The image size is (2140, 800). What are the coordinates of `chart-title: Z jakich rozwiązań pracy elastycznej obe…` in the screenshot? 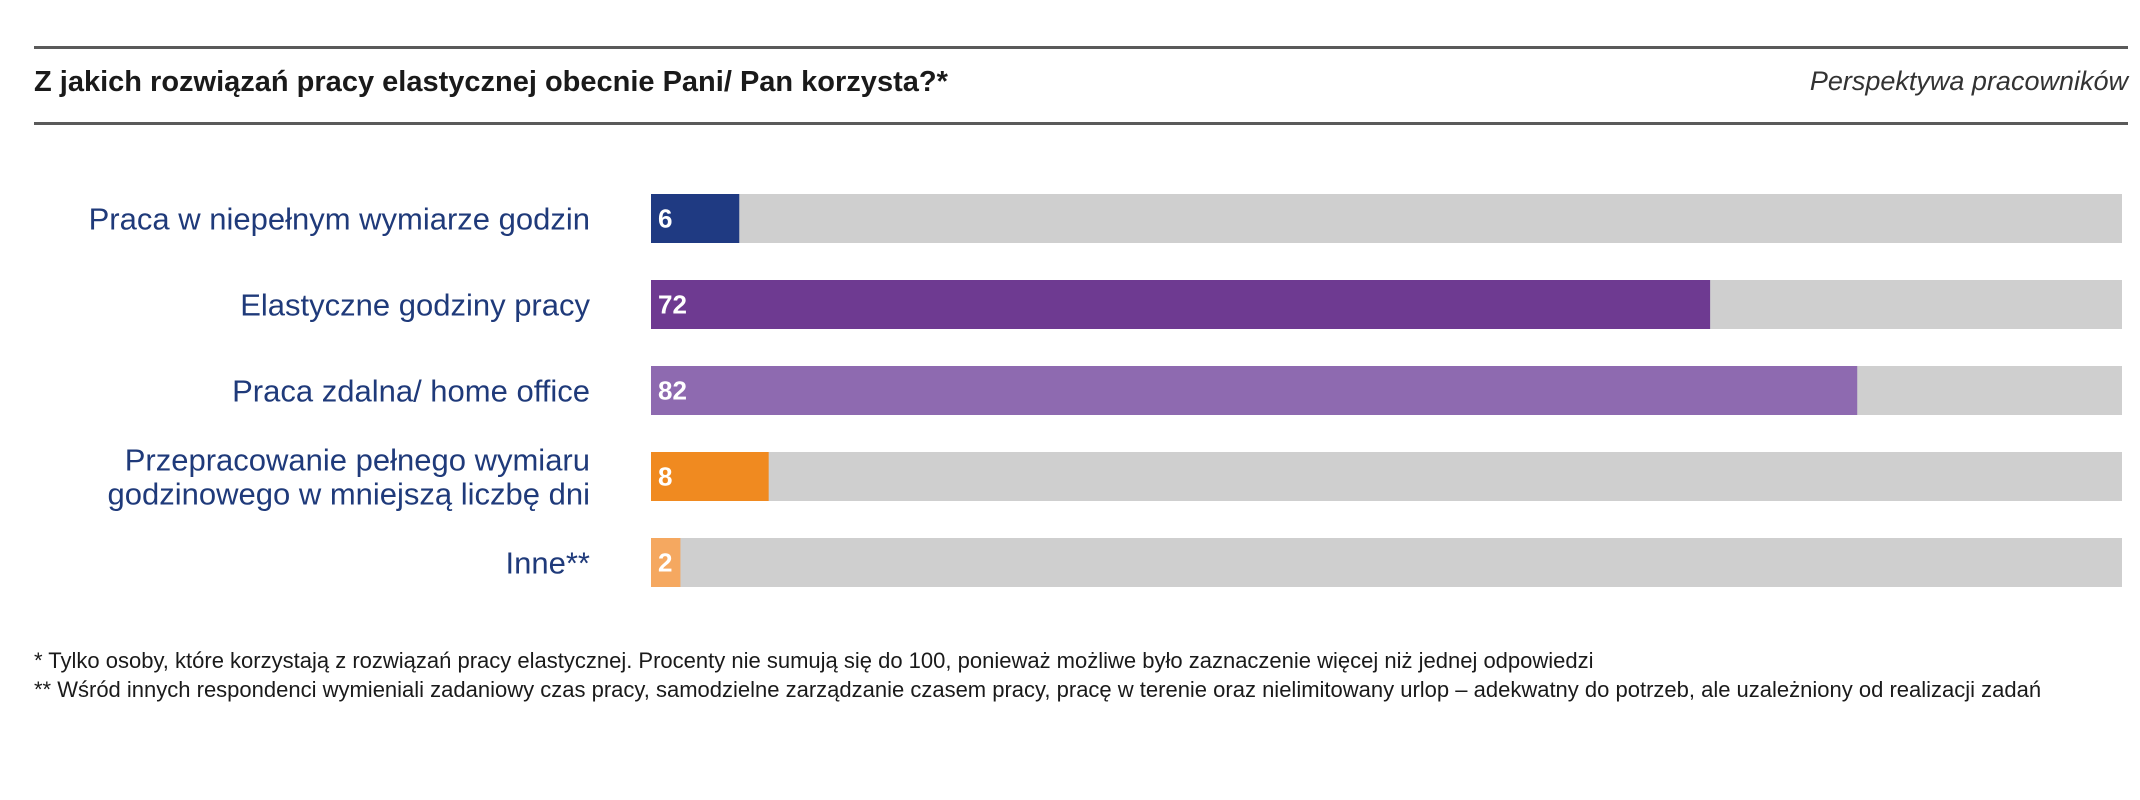 It's located at (491, 82).